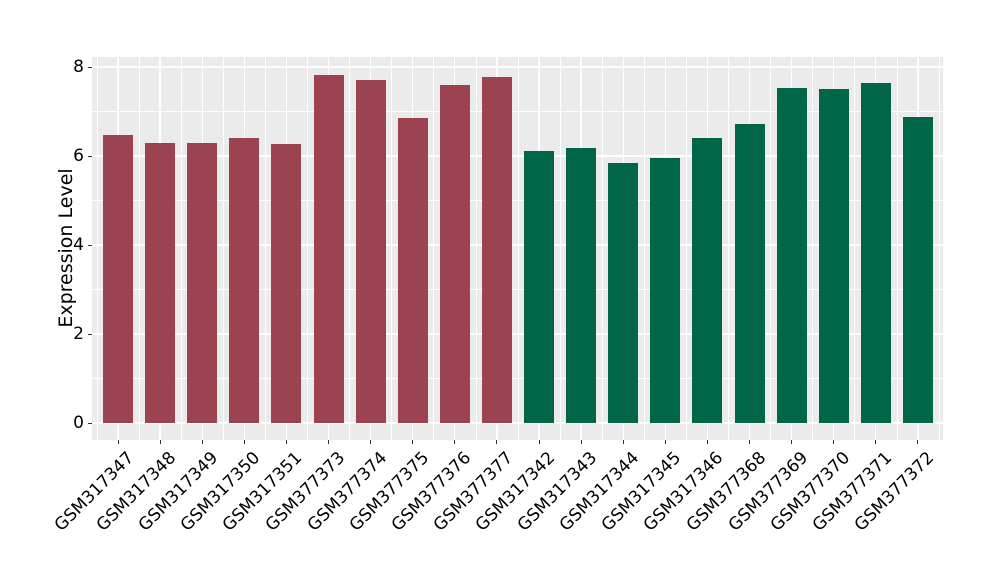  What do you see at coordinates (78, 156) in the screenshot?
I see `y-tick-label: 6` at bounding box center [78, 156].